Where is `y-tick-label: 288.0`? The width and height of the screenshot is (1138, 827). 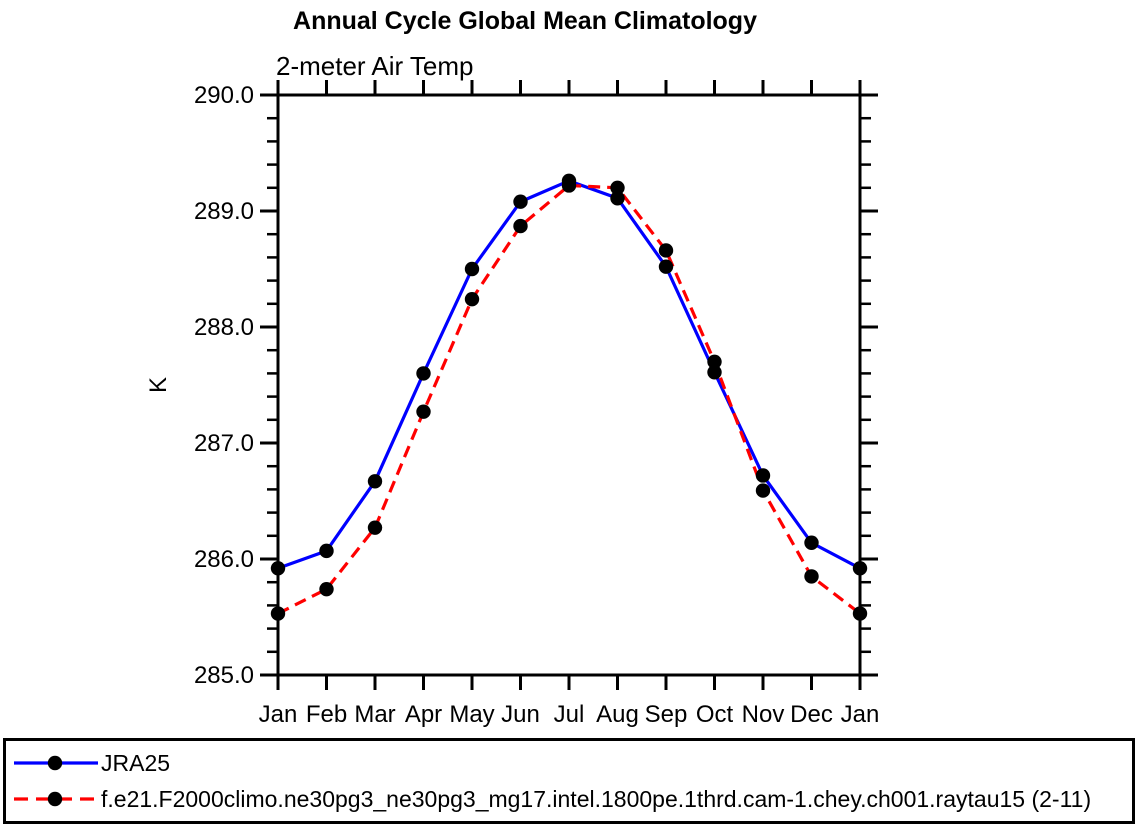
y-tick-label: 288.0 is located at coordinates (224, 327).